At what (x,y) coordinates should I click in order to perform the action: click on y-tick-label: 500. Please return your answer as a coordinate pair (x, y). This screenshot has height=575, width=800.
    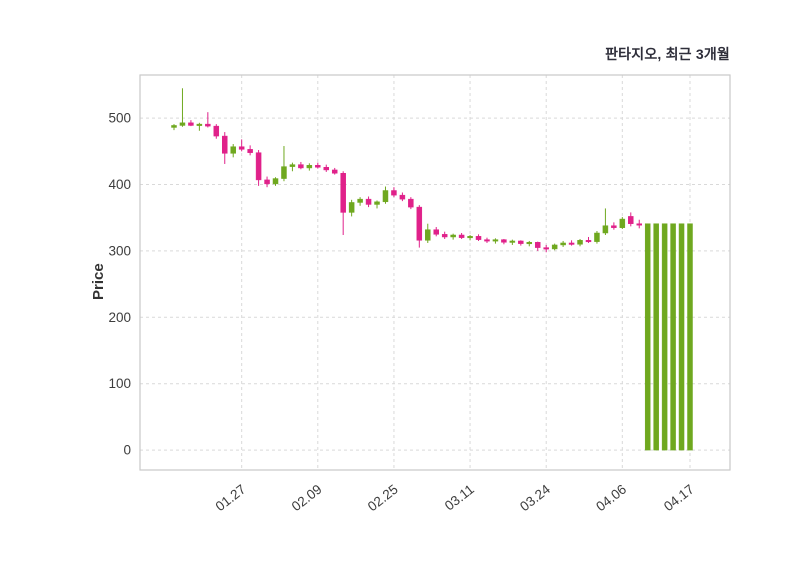
    Looking at the image, I should click on (119, 118).